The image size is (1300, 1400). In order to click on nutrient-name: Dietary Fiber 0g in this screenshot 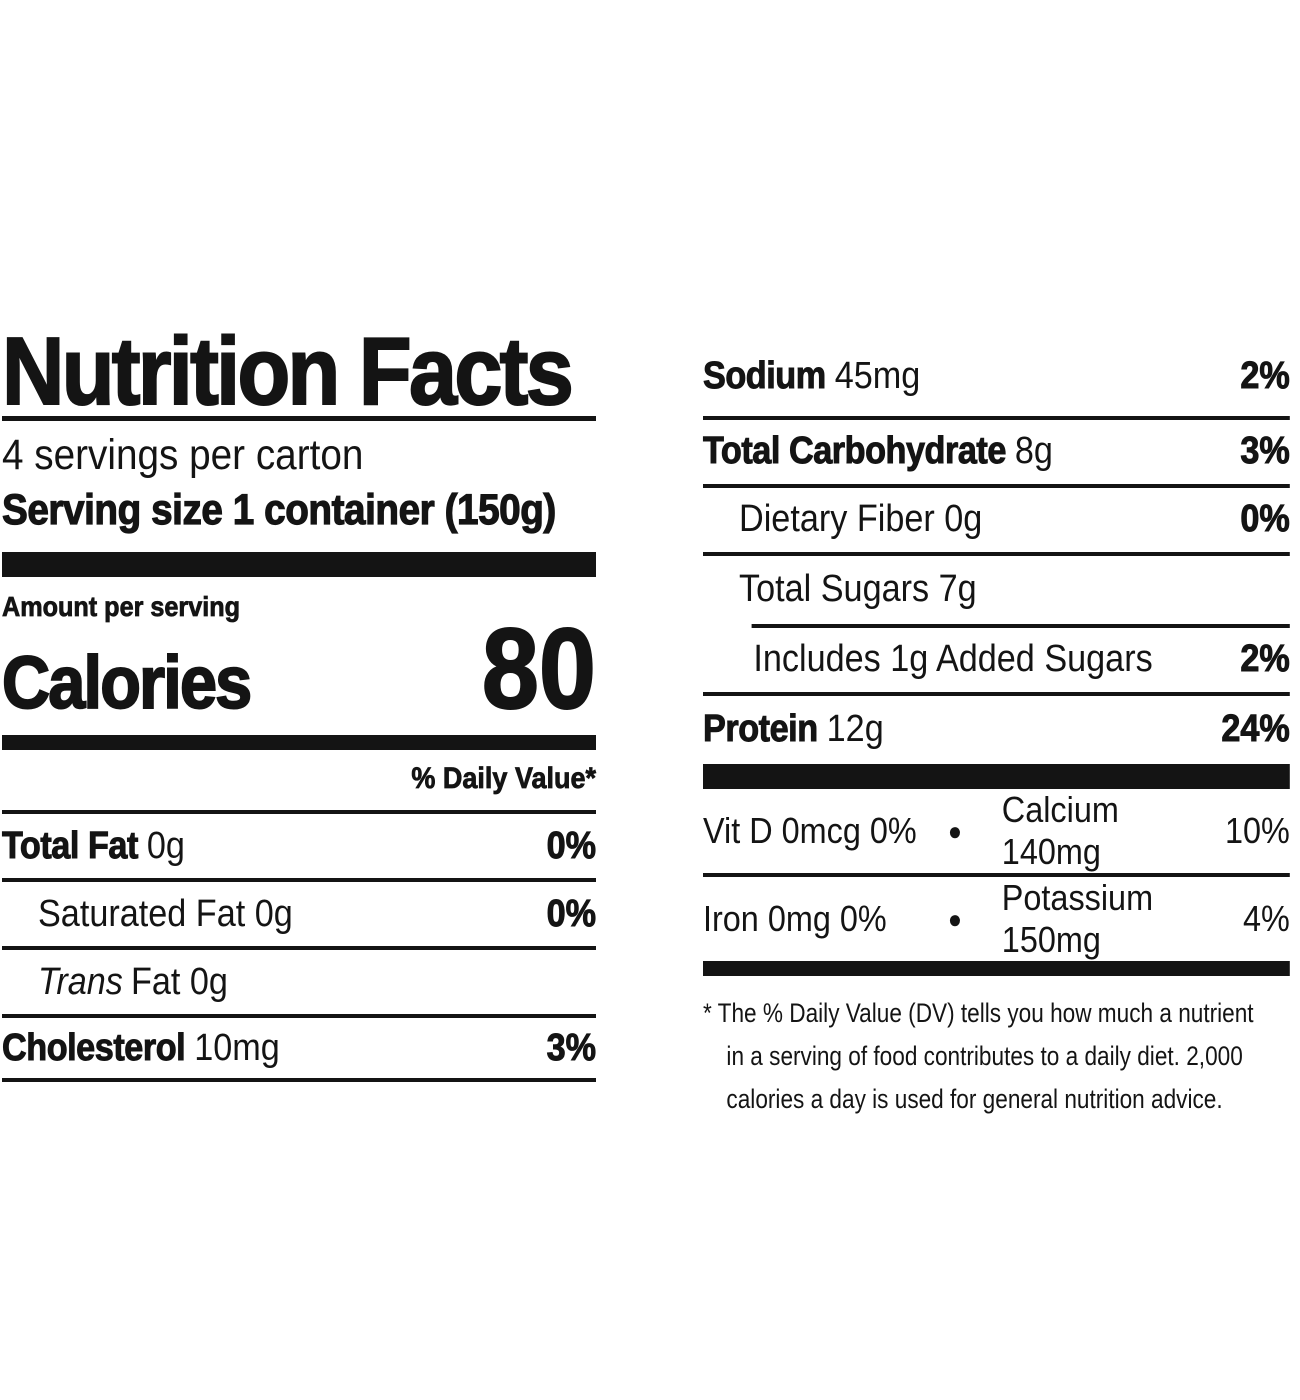, I will do `click(861, 519)`.